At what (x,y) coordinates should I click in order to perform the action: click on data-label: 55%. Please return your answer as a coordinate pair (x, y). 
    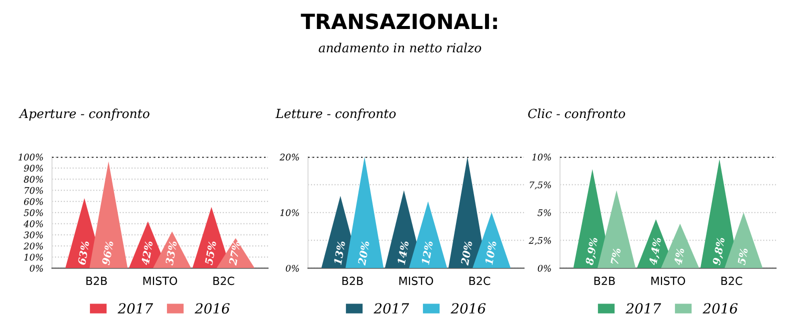
    Looking at the image, I should click on (210, 253).